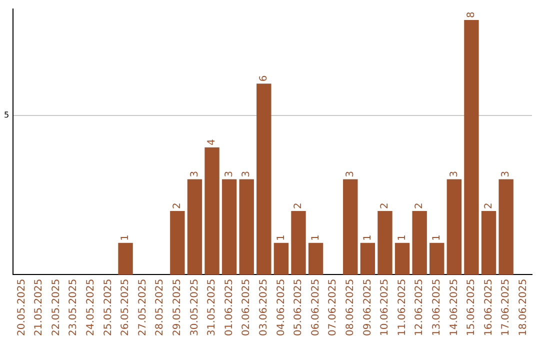 The width and height of the screenshot is (540, 340). What do you see at coordinates (350, 307) in the screenshot?
I see `x-tick-label: 08.06.2025` at bounding box center [350, 307].